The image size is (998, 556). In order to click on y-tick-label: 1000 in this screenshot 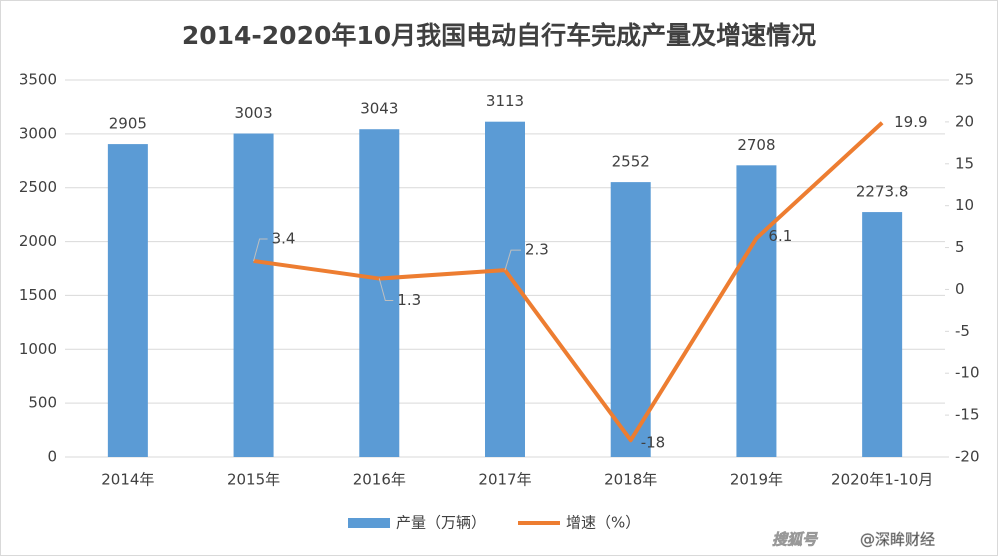, I will do `click(38, 349)`.